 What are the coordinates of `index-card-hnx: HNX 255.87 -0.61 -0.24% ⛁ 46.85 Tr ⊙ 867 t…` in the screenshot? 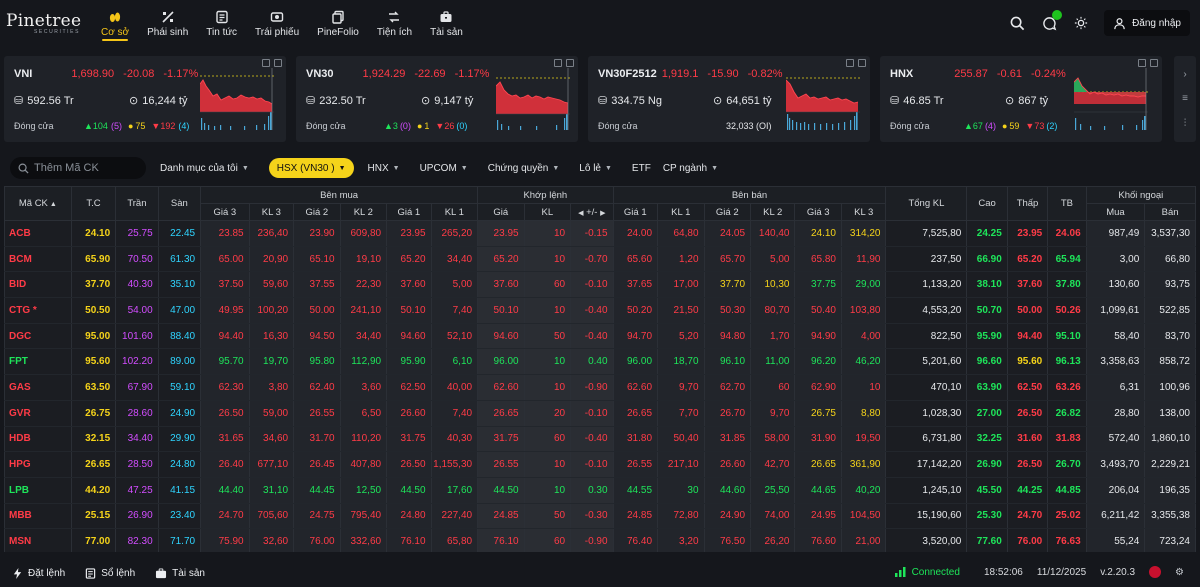 It's located at (1021, 99).